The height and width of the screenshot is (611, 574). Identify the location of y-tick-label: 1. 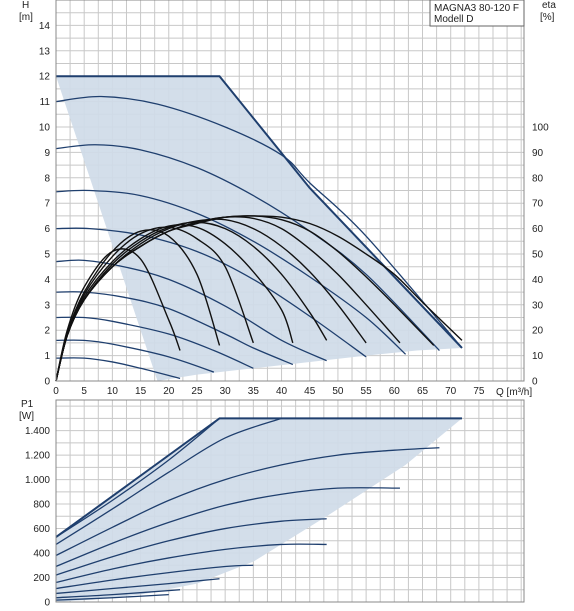
(47, 356).